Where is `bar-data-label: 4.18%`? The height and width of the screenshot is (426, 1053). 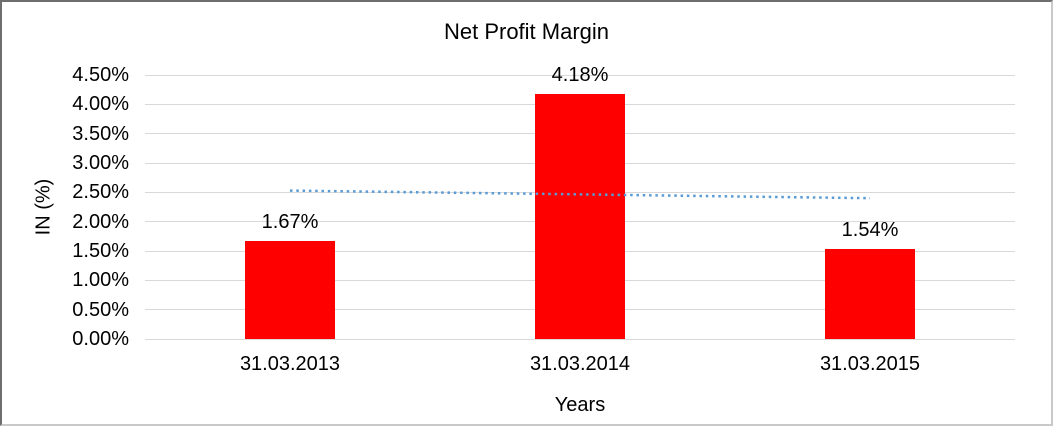 bar-data-label: 4.18% is located at coordinates (580, 74).